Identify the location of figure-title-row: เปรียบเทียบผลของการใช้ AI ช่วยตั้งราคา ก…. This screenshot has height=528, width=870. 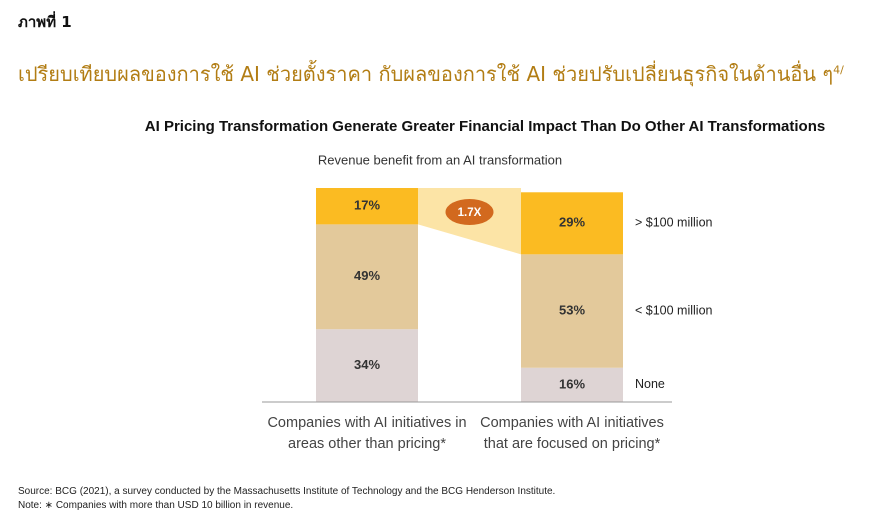
(431, 74).